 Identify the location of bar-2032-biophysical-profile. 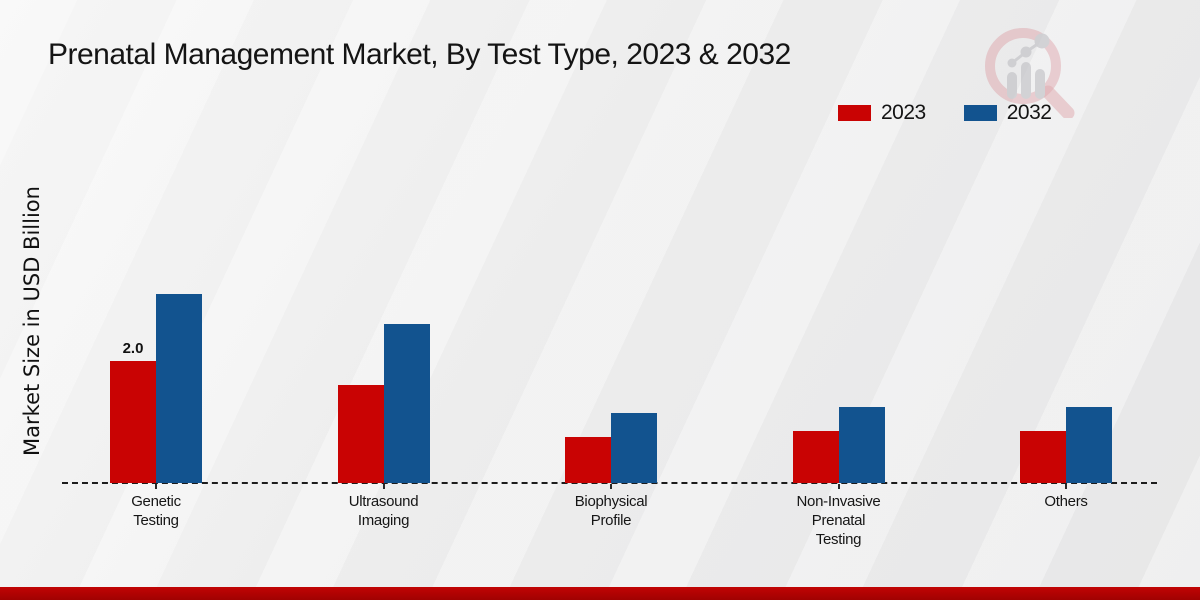
(634, 447).